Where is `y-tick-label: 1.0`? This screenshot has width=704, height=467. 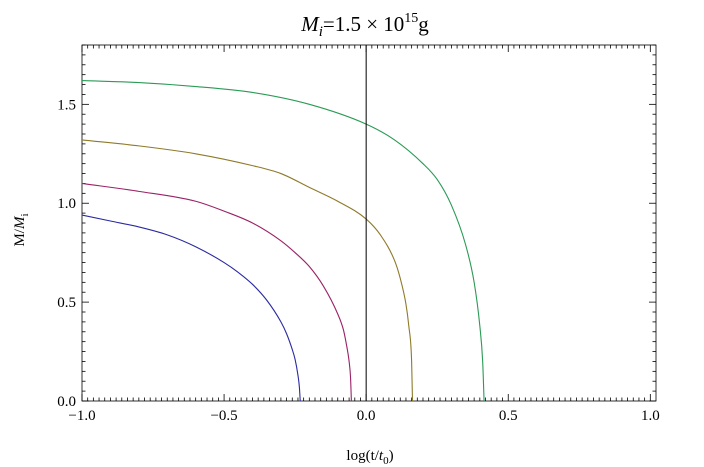 y-tick-label: 1.0 is located at coordinates (66, 204).